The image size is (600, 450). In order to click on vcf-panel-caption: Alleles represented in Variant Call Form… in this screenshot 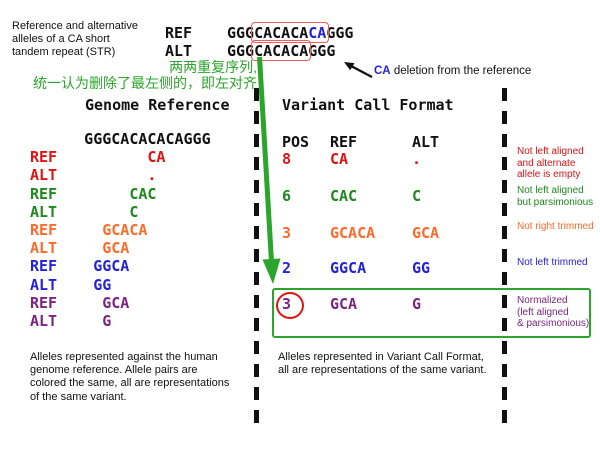, I will do `click(382, 364)`.